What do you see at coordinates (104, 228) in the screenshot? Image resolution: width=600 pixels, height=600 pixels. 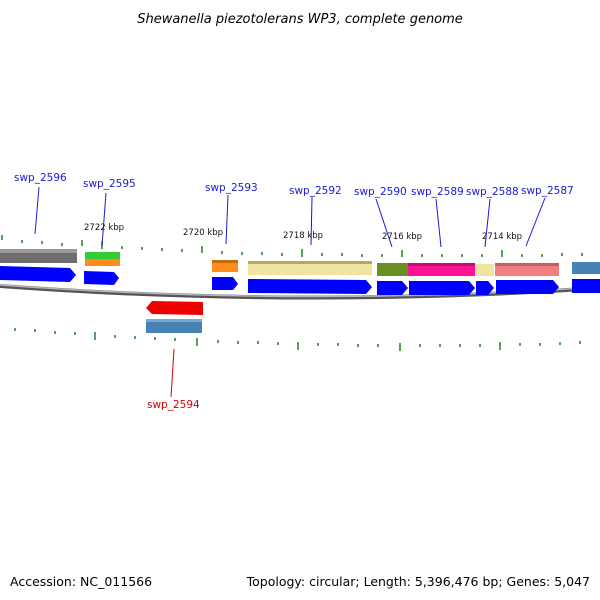 I see `kbp-label: 2722 kbp` at bounding box center [104, 228].